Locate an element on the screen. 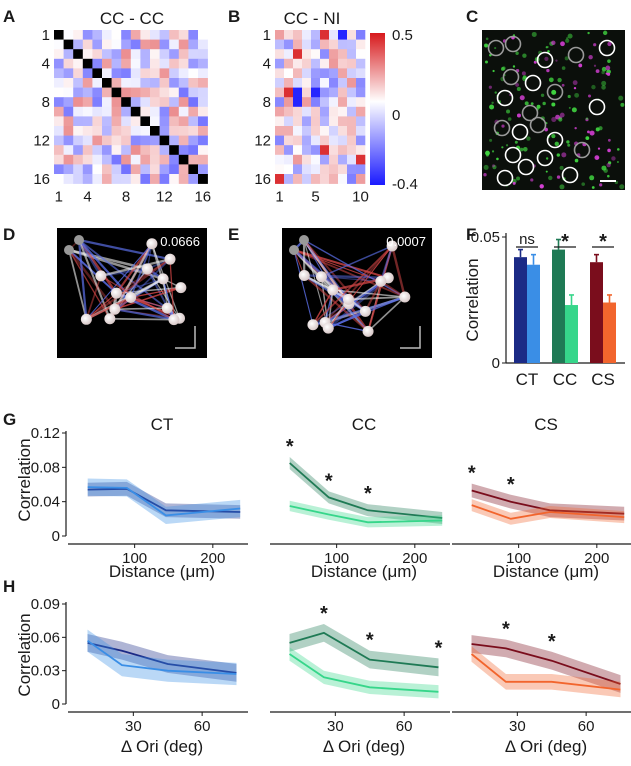 Image resolution: width=631 pixels, height=766 pixels. tick-label: 4 is located at coordinates (46, 64).